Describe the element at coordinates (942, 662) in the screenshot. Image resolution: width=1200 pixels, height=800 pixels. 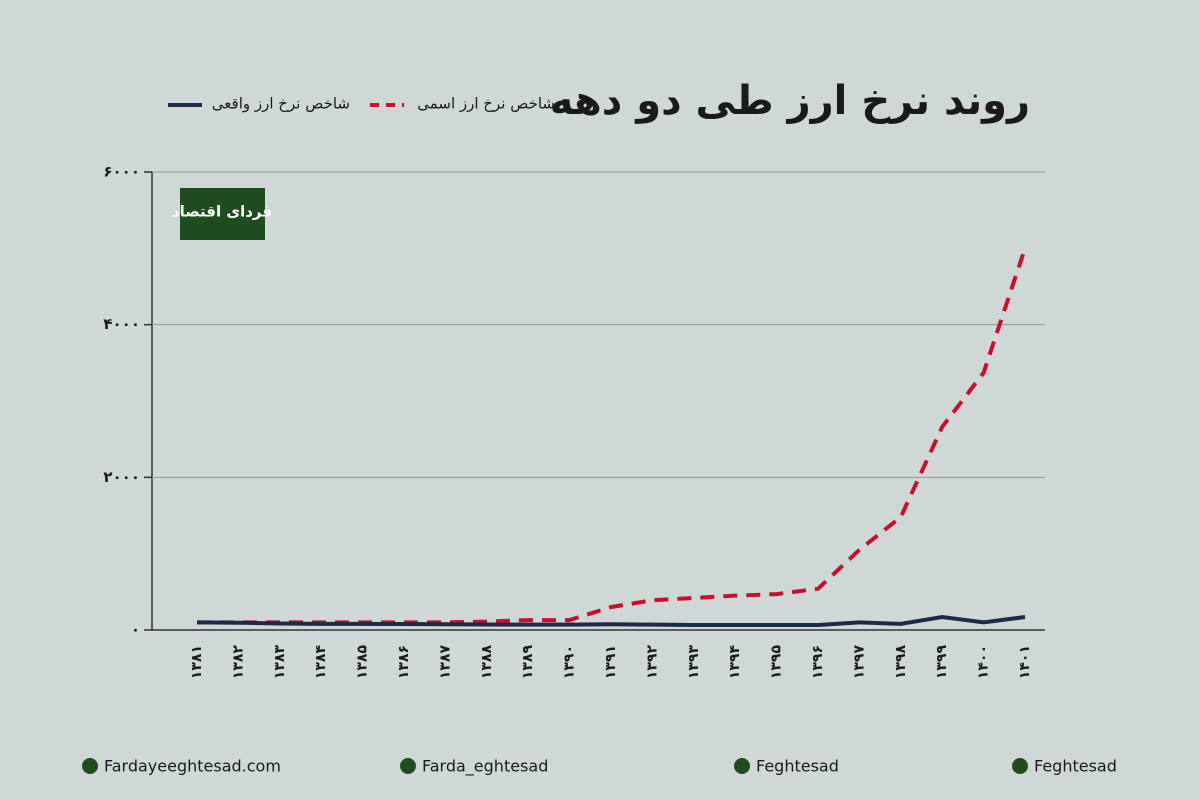
I see `x-tick-label: ۱۳۹۹` at that location.